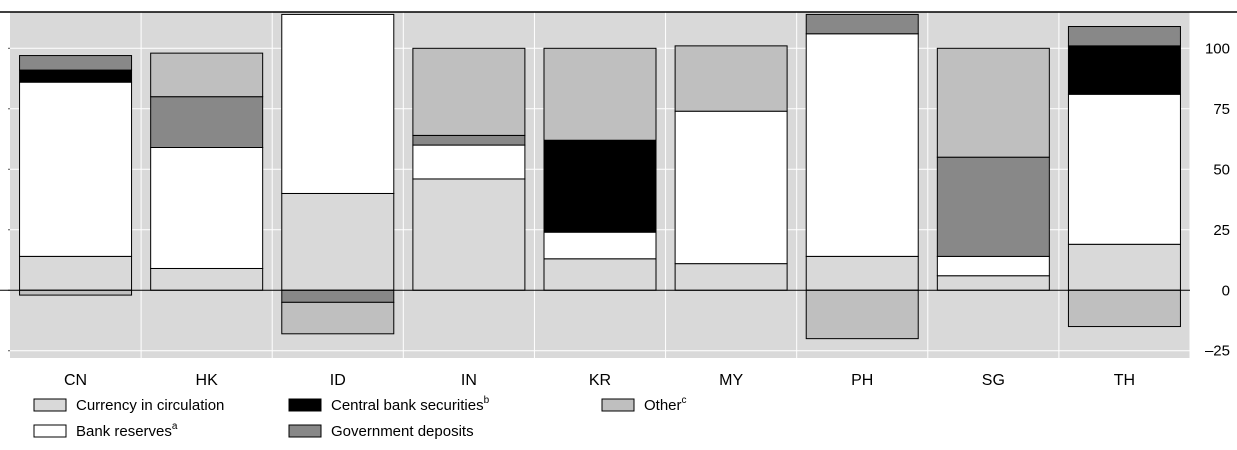 This screenshot has width=1237, height=450. What do you see at coordinates (487, 400) in the screenshot?
I see `legend-footnote-marker: b` at bounding box center [487, 400].